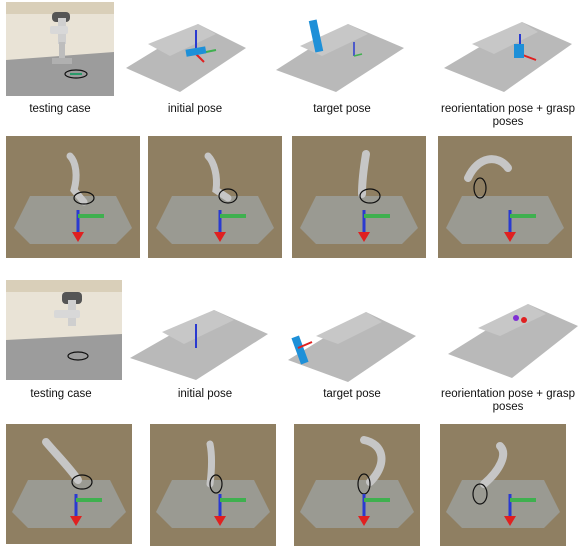  What do you see at coordinates (508, 400) in the screenshot?
I see `caption-reorientation-2: reorientation pose + grasp poses` at bounding box center [508, 400].